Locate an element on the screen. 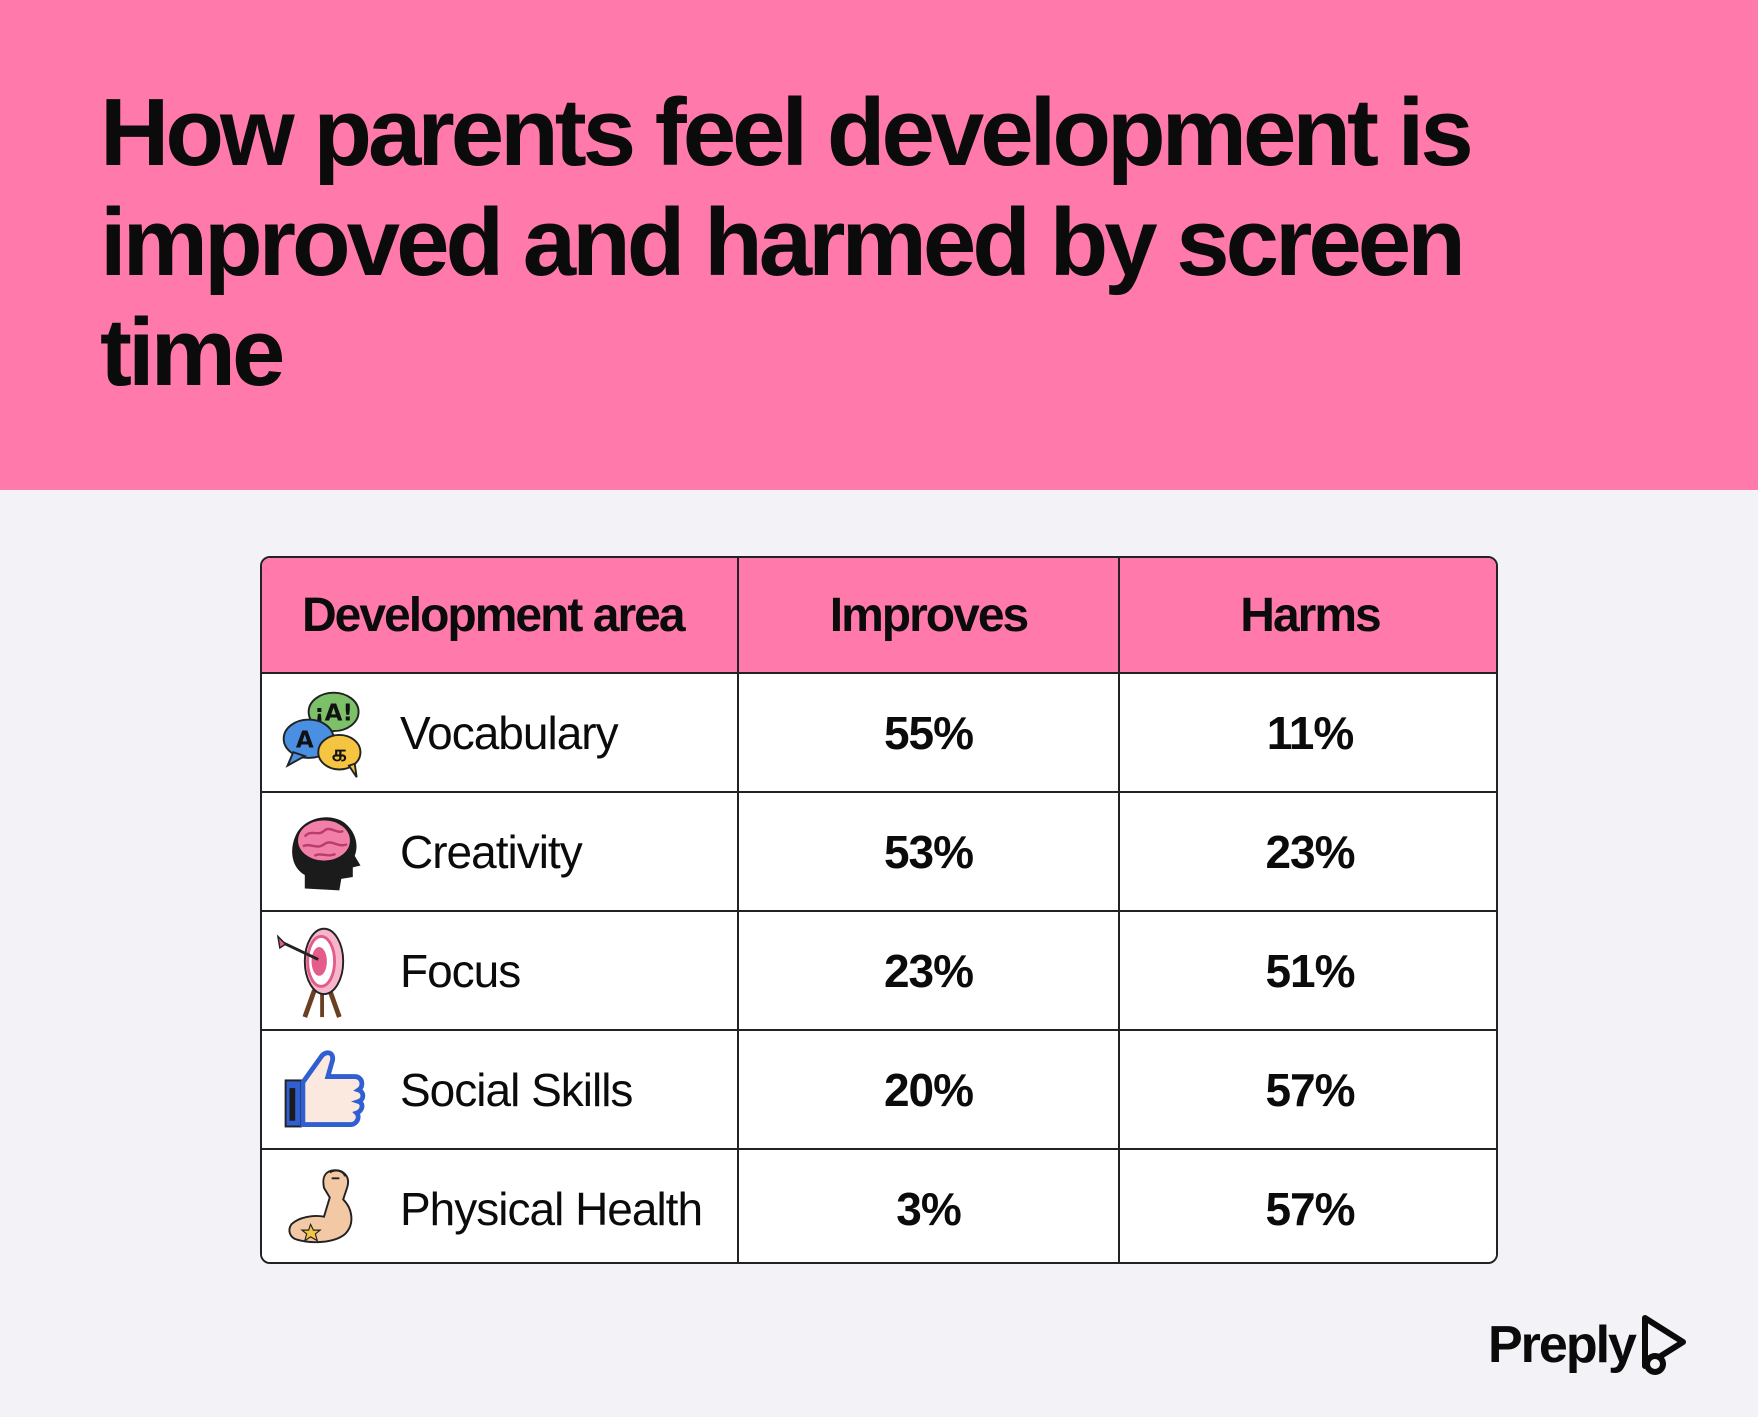 The image size is (1758, 1417). thumbs-up-icon is located at coordinates (325, 1088).